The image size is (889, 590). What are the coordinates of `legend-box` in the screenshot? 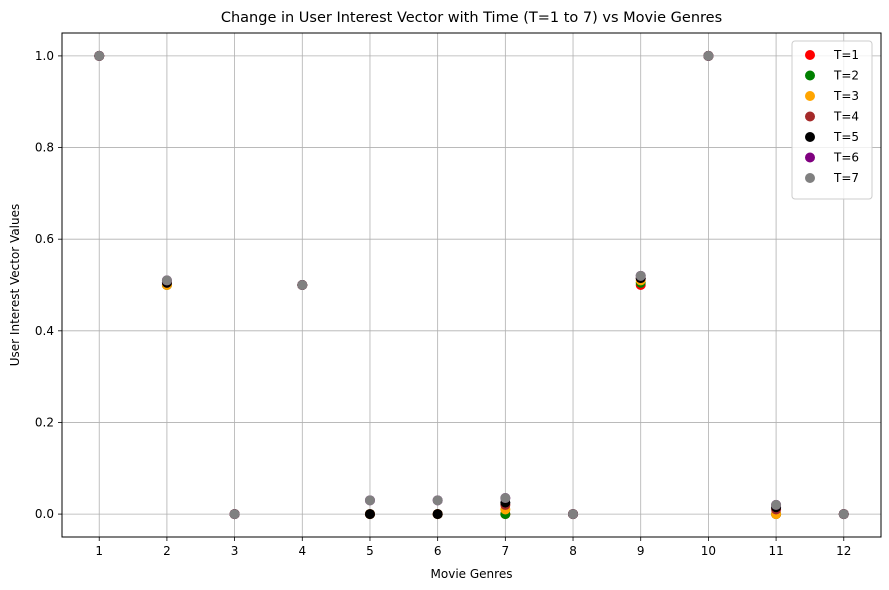 It's located at (832, 120).